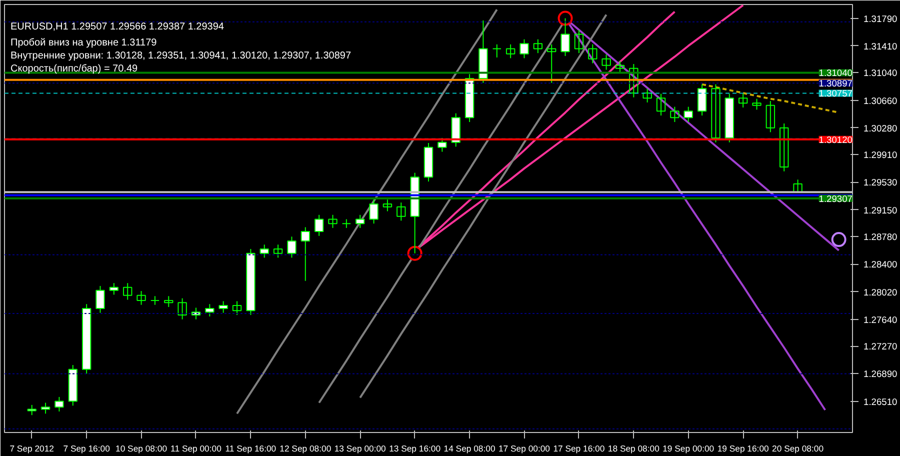 The width and height of the screenshot is (900, 456). I want to click on y-tick-label: 1.28400, so click(881, 265).